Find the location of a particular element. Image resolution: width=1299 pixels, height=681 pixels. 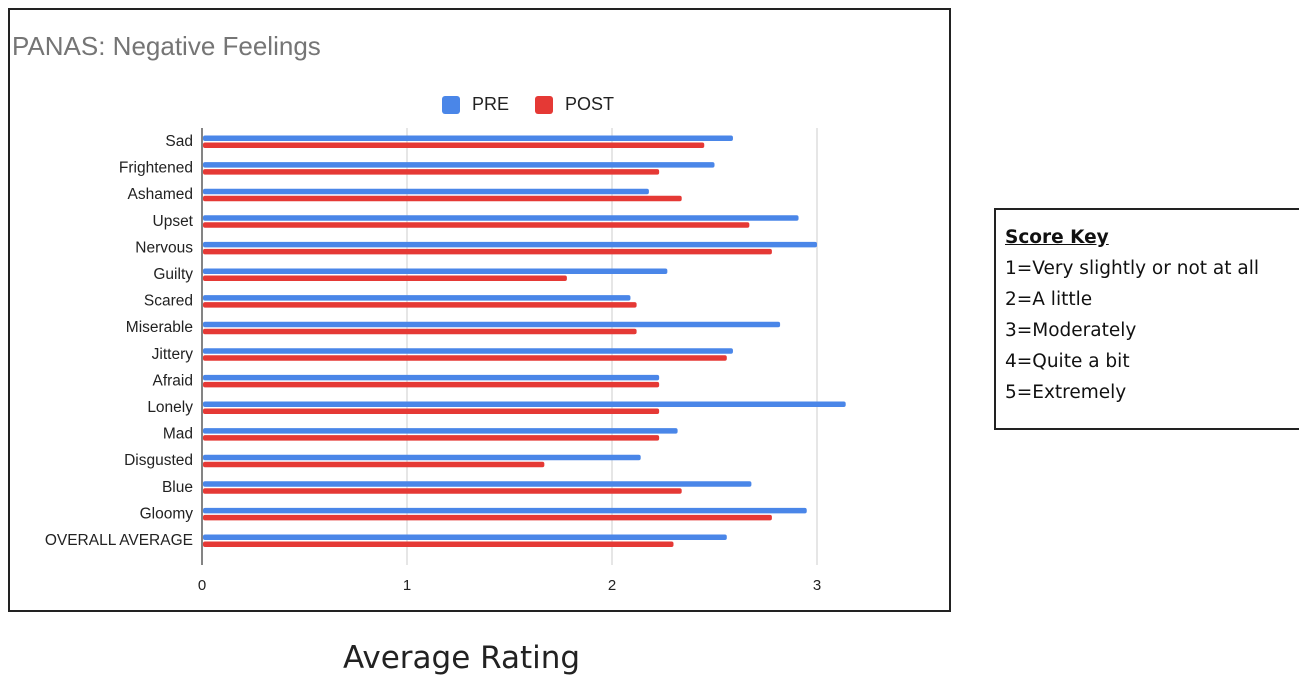

y-tick-label: Frightened is located at coordinates (156, 168).